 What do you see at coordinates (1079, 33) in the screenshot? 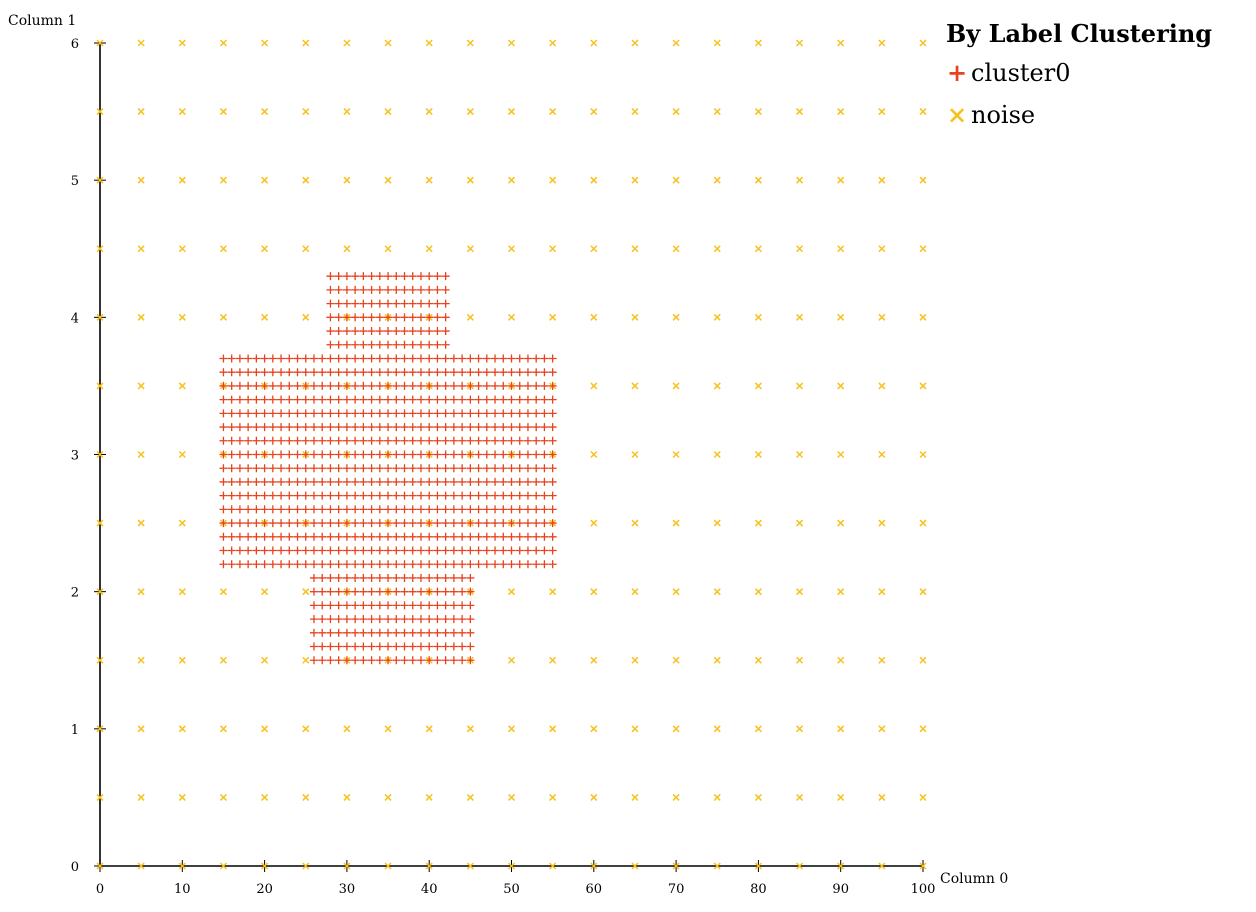
I see `legend-title: By Label Clustering` at bounding box center [1079, 33].